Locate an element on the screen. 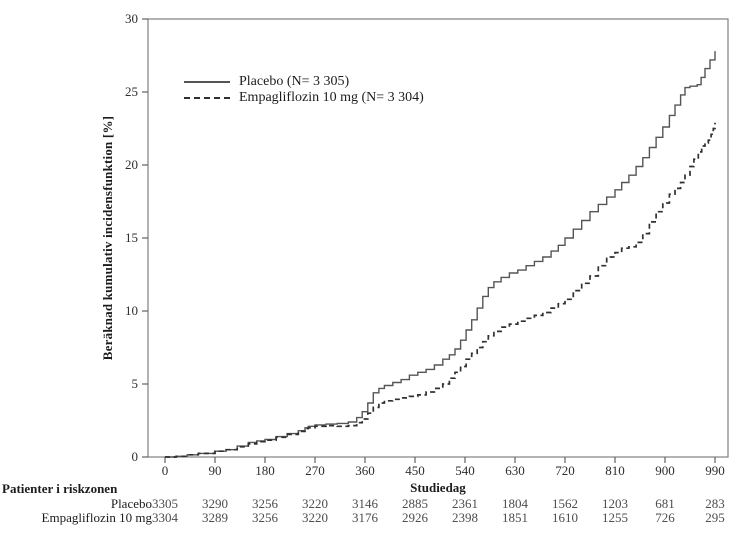 The height and width of the screenshot is (547, 736). risk-count: 2361 is located at coordinates (465, 503).